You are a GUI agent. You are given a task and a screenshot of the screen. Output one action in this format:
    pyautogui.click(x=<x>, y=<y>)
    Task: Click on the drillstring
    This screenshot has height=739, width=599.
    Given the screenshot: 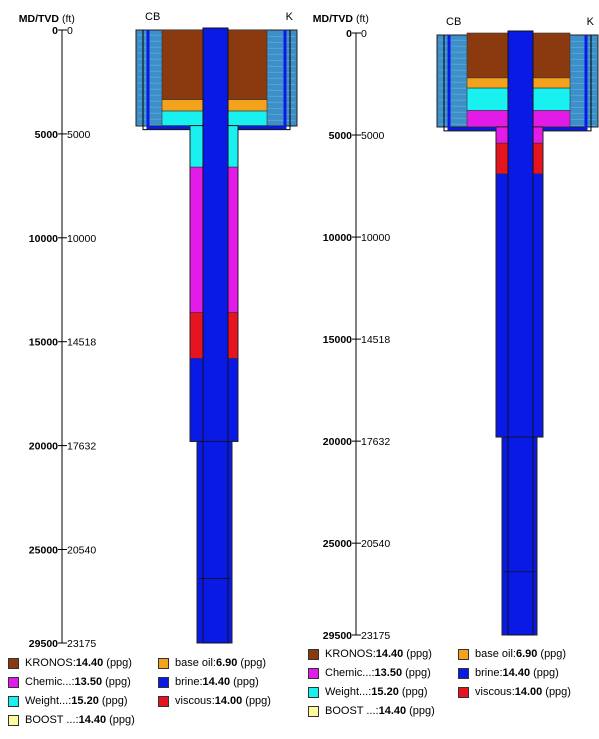 What is the action you would take?
    pyautogui.click(x=520, y=333)
    